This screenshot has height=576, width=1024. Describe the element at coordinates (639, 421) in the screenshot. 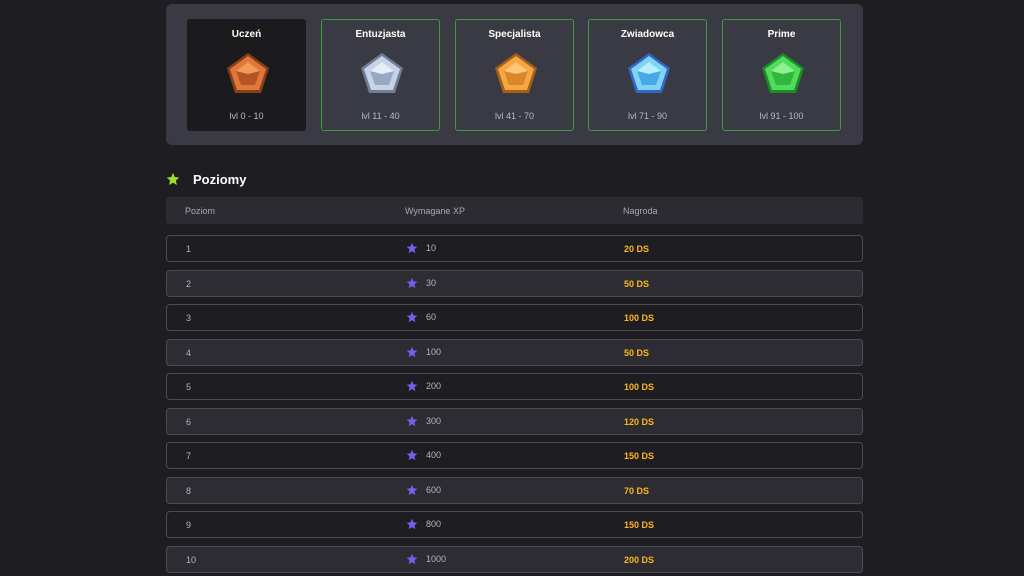

I see `reward-cell: 120 DS` at that location.